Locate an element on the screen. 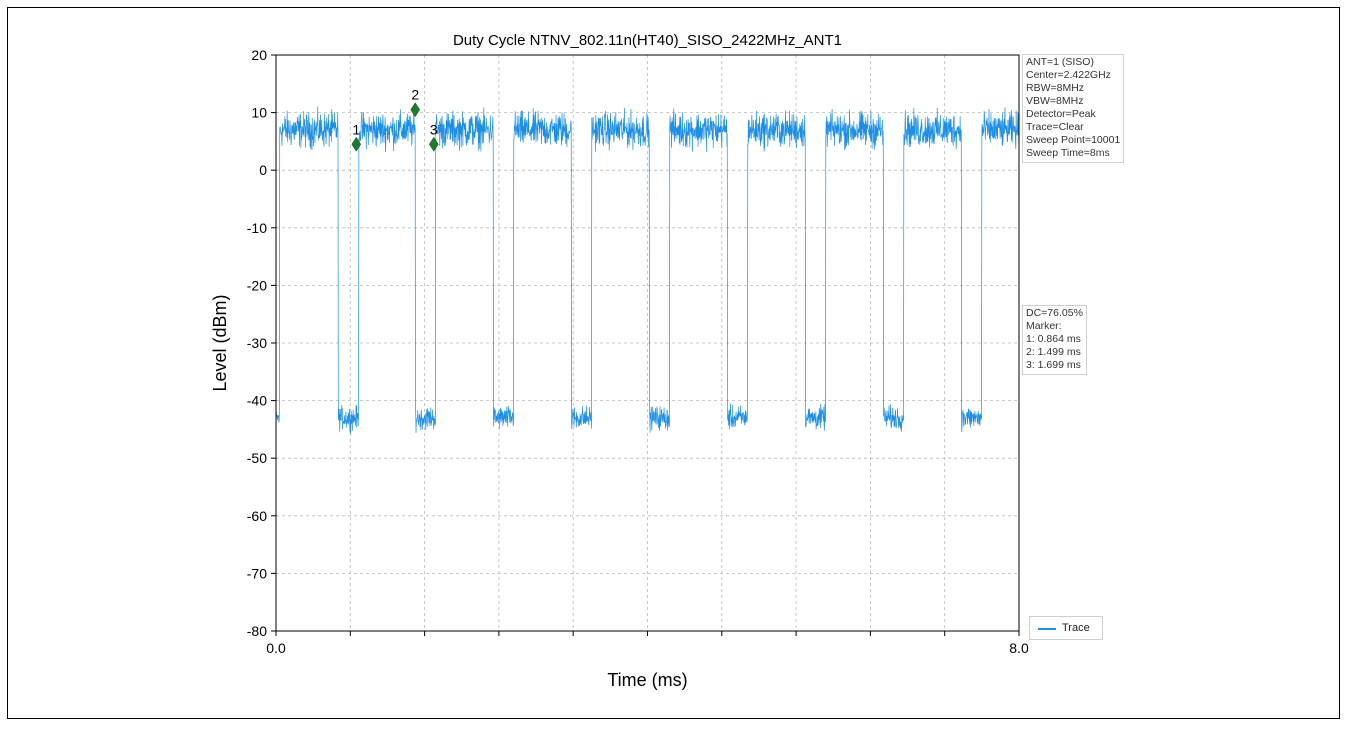  setting-line: Detector=Peak is located at coordinates (1061, 114).